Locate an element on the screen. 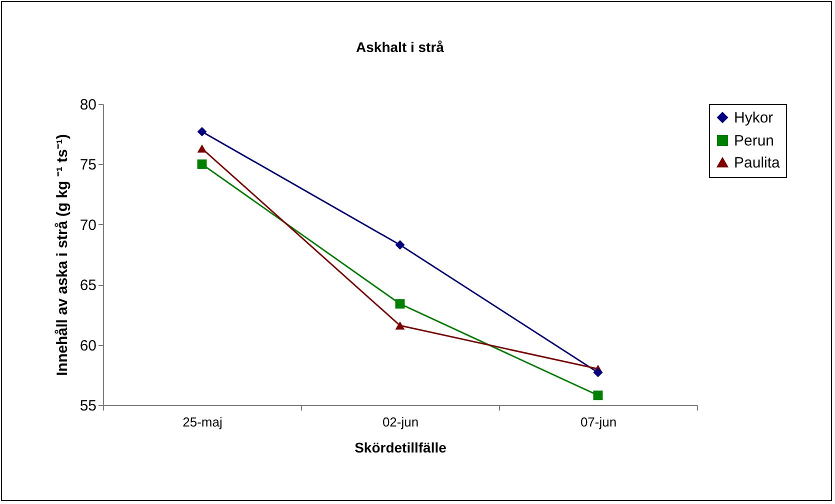 Image resolution: width=835 pixels, height=504 pixels. x-axis-title: Skördetillfälle is located at coordinates (400, 448).